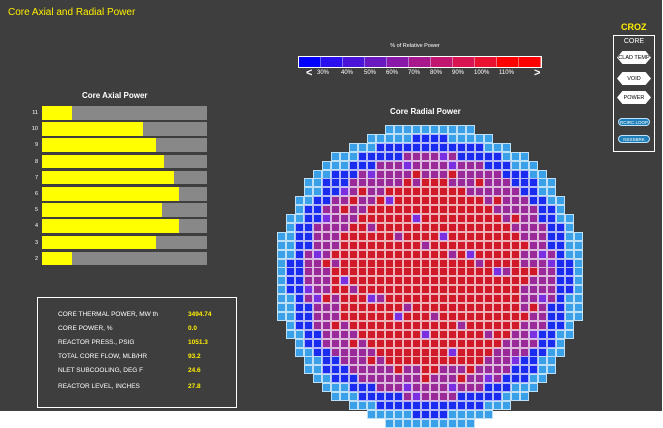 This screenshot has width=663, height=428. What do you see at coordinates (103, 356) in the screenshot?
I see `param-label: TOTAL CORE FLOW, MLB/HR` at bounding box center [103, 356].